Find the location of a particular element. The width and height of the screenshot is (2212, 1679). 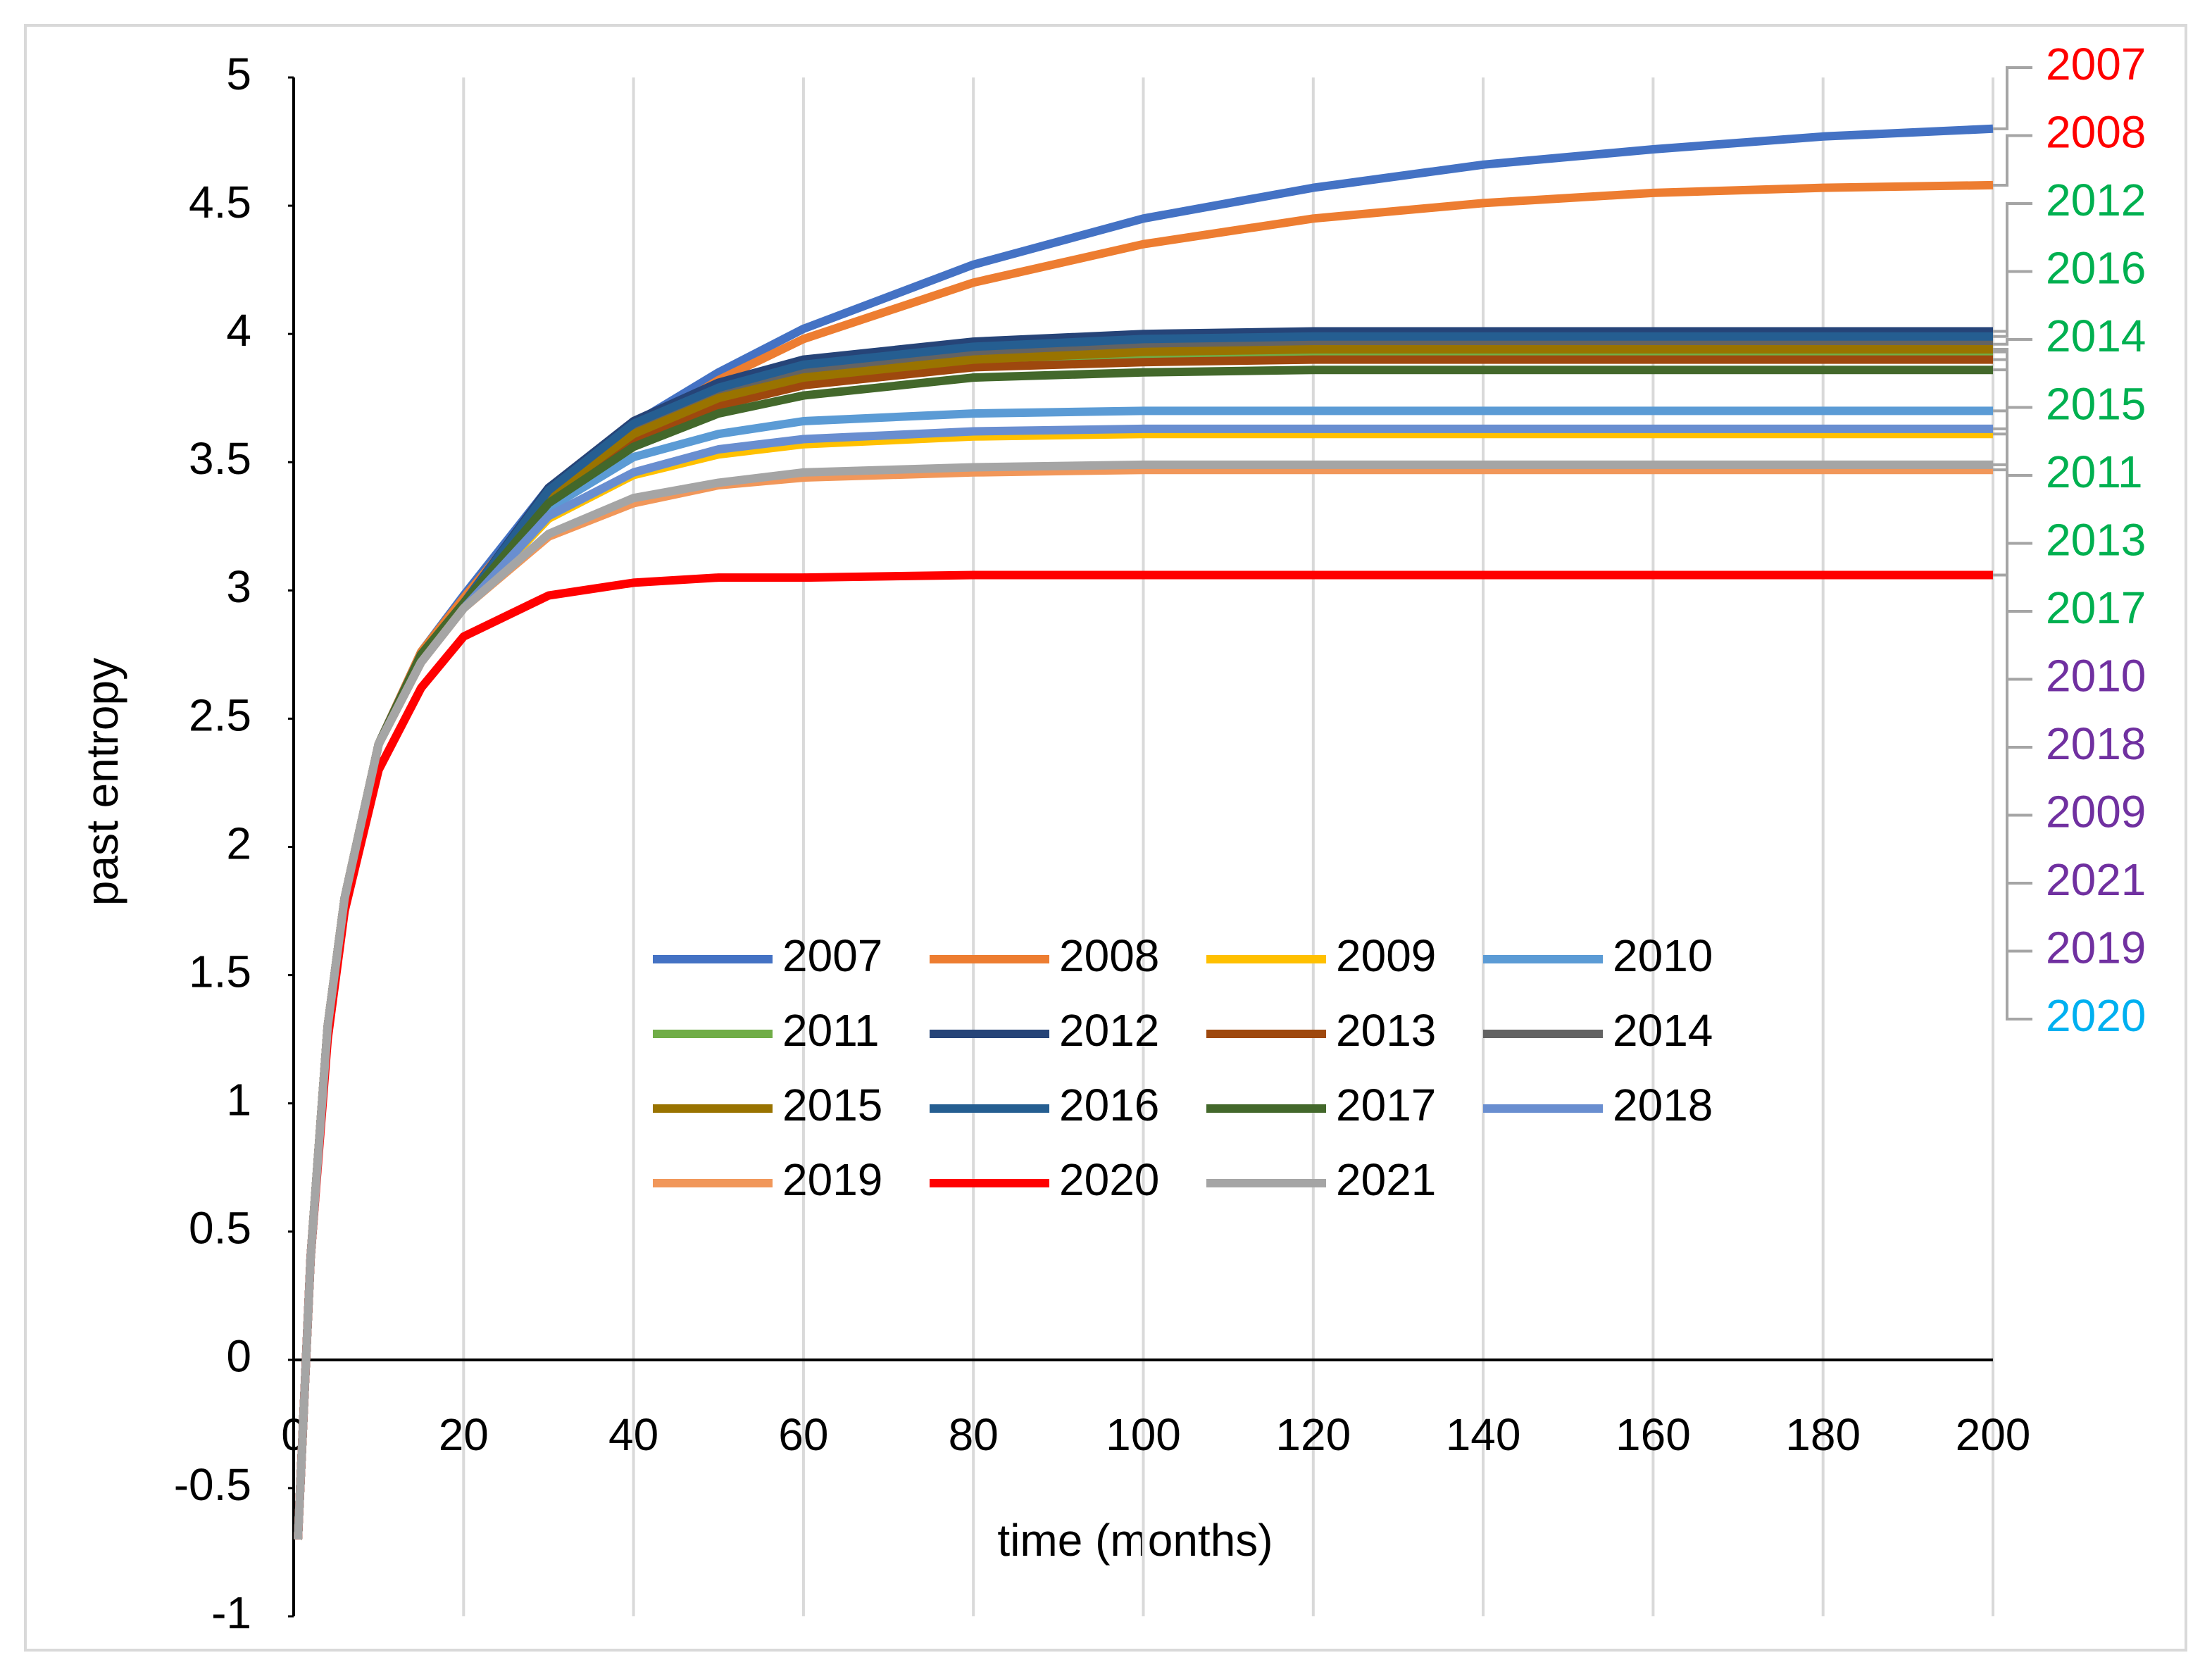

y-tick-label: 1 is located at coordinates (238, 1100).